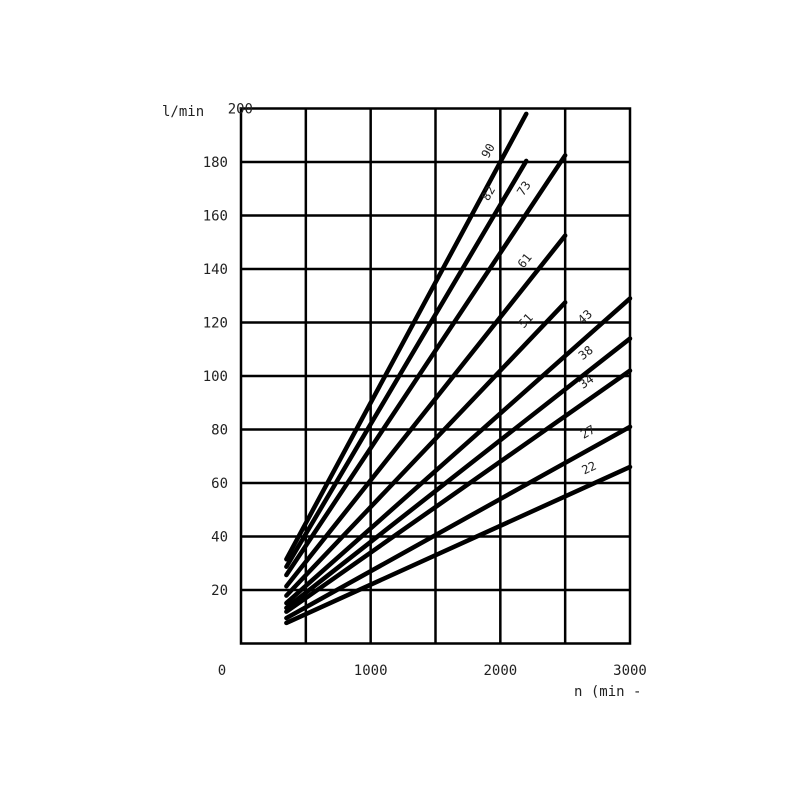 The width and height of the screenshot is (800, 800). Describe the element at coordinates (240, 110) in the screenshot. I see `y-tick-label: 200` at that location.